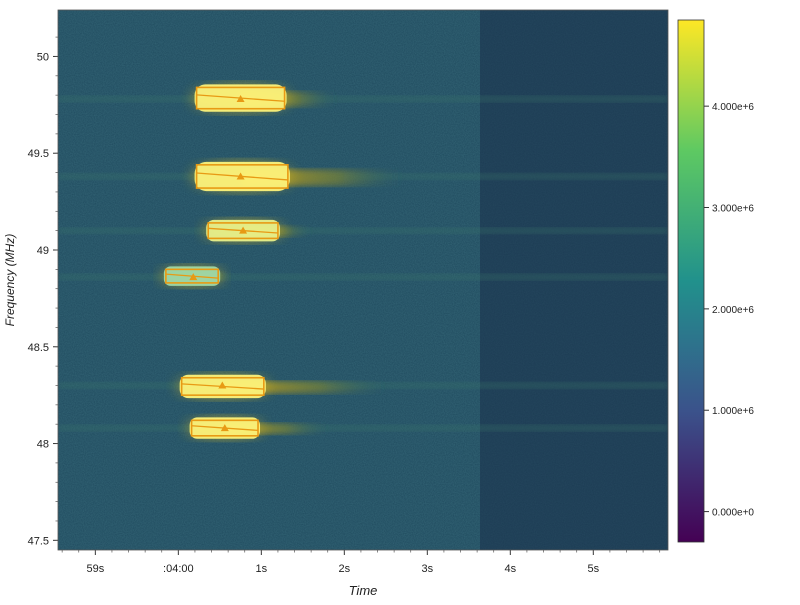  Describe the element at coordinates (10, 280) in the screenshot. I see `y-axis-label: Frequency (MHz)` at that location.